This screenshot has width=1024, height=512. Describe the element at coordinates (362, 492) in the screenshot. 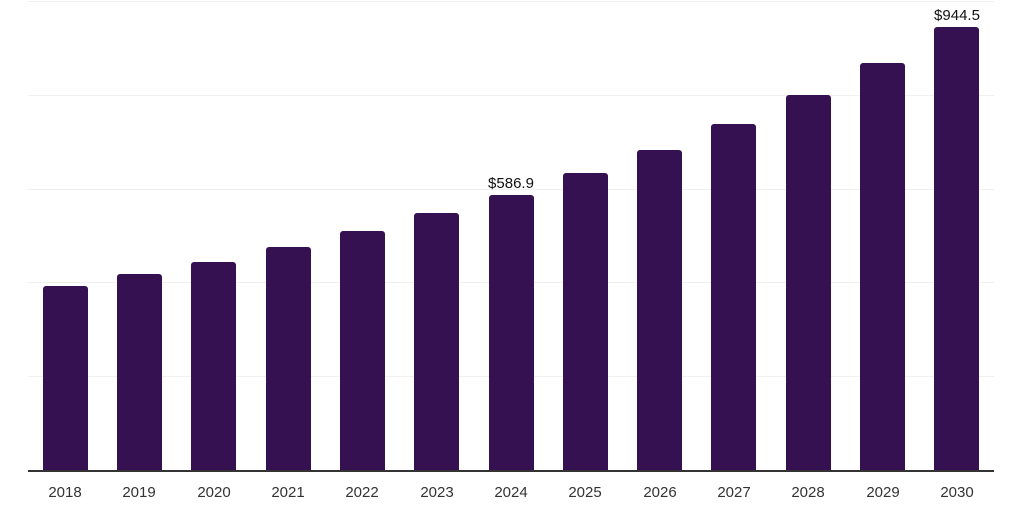

I see `x-tick-label-2022: 2022` at that location.